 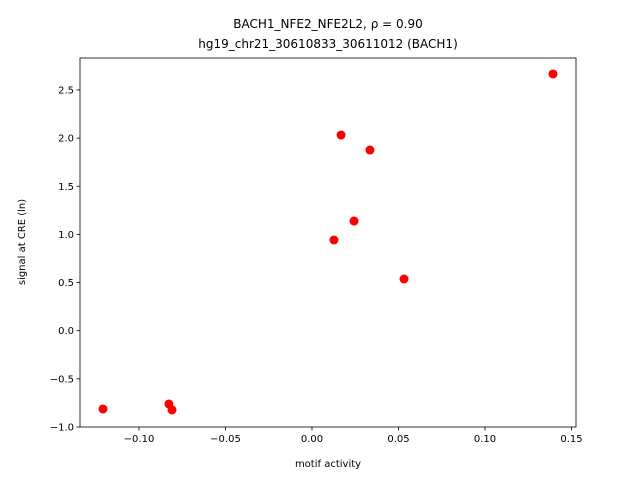 What do you see at coordinates (62, 428) in the screenshot?
I see `y-tick-label: −1.0` at bounding box center [62, 428].